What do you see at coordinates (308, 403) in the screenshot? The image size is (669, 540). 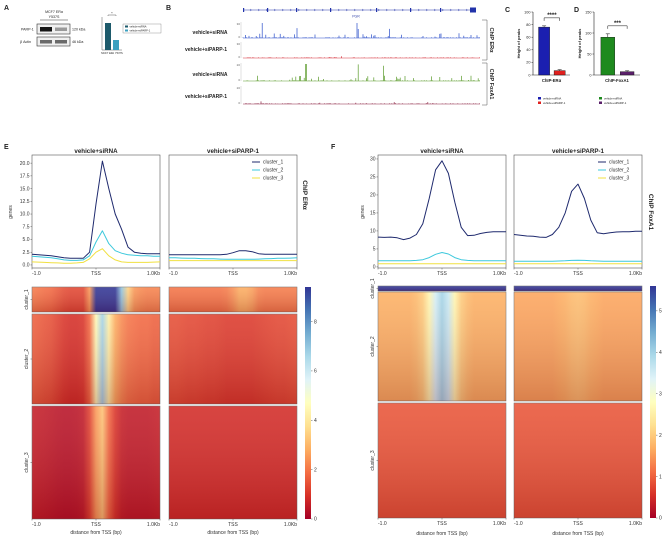 I see `colorbar` at bounding box center [308, 403].